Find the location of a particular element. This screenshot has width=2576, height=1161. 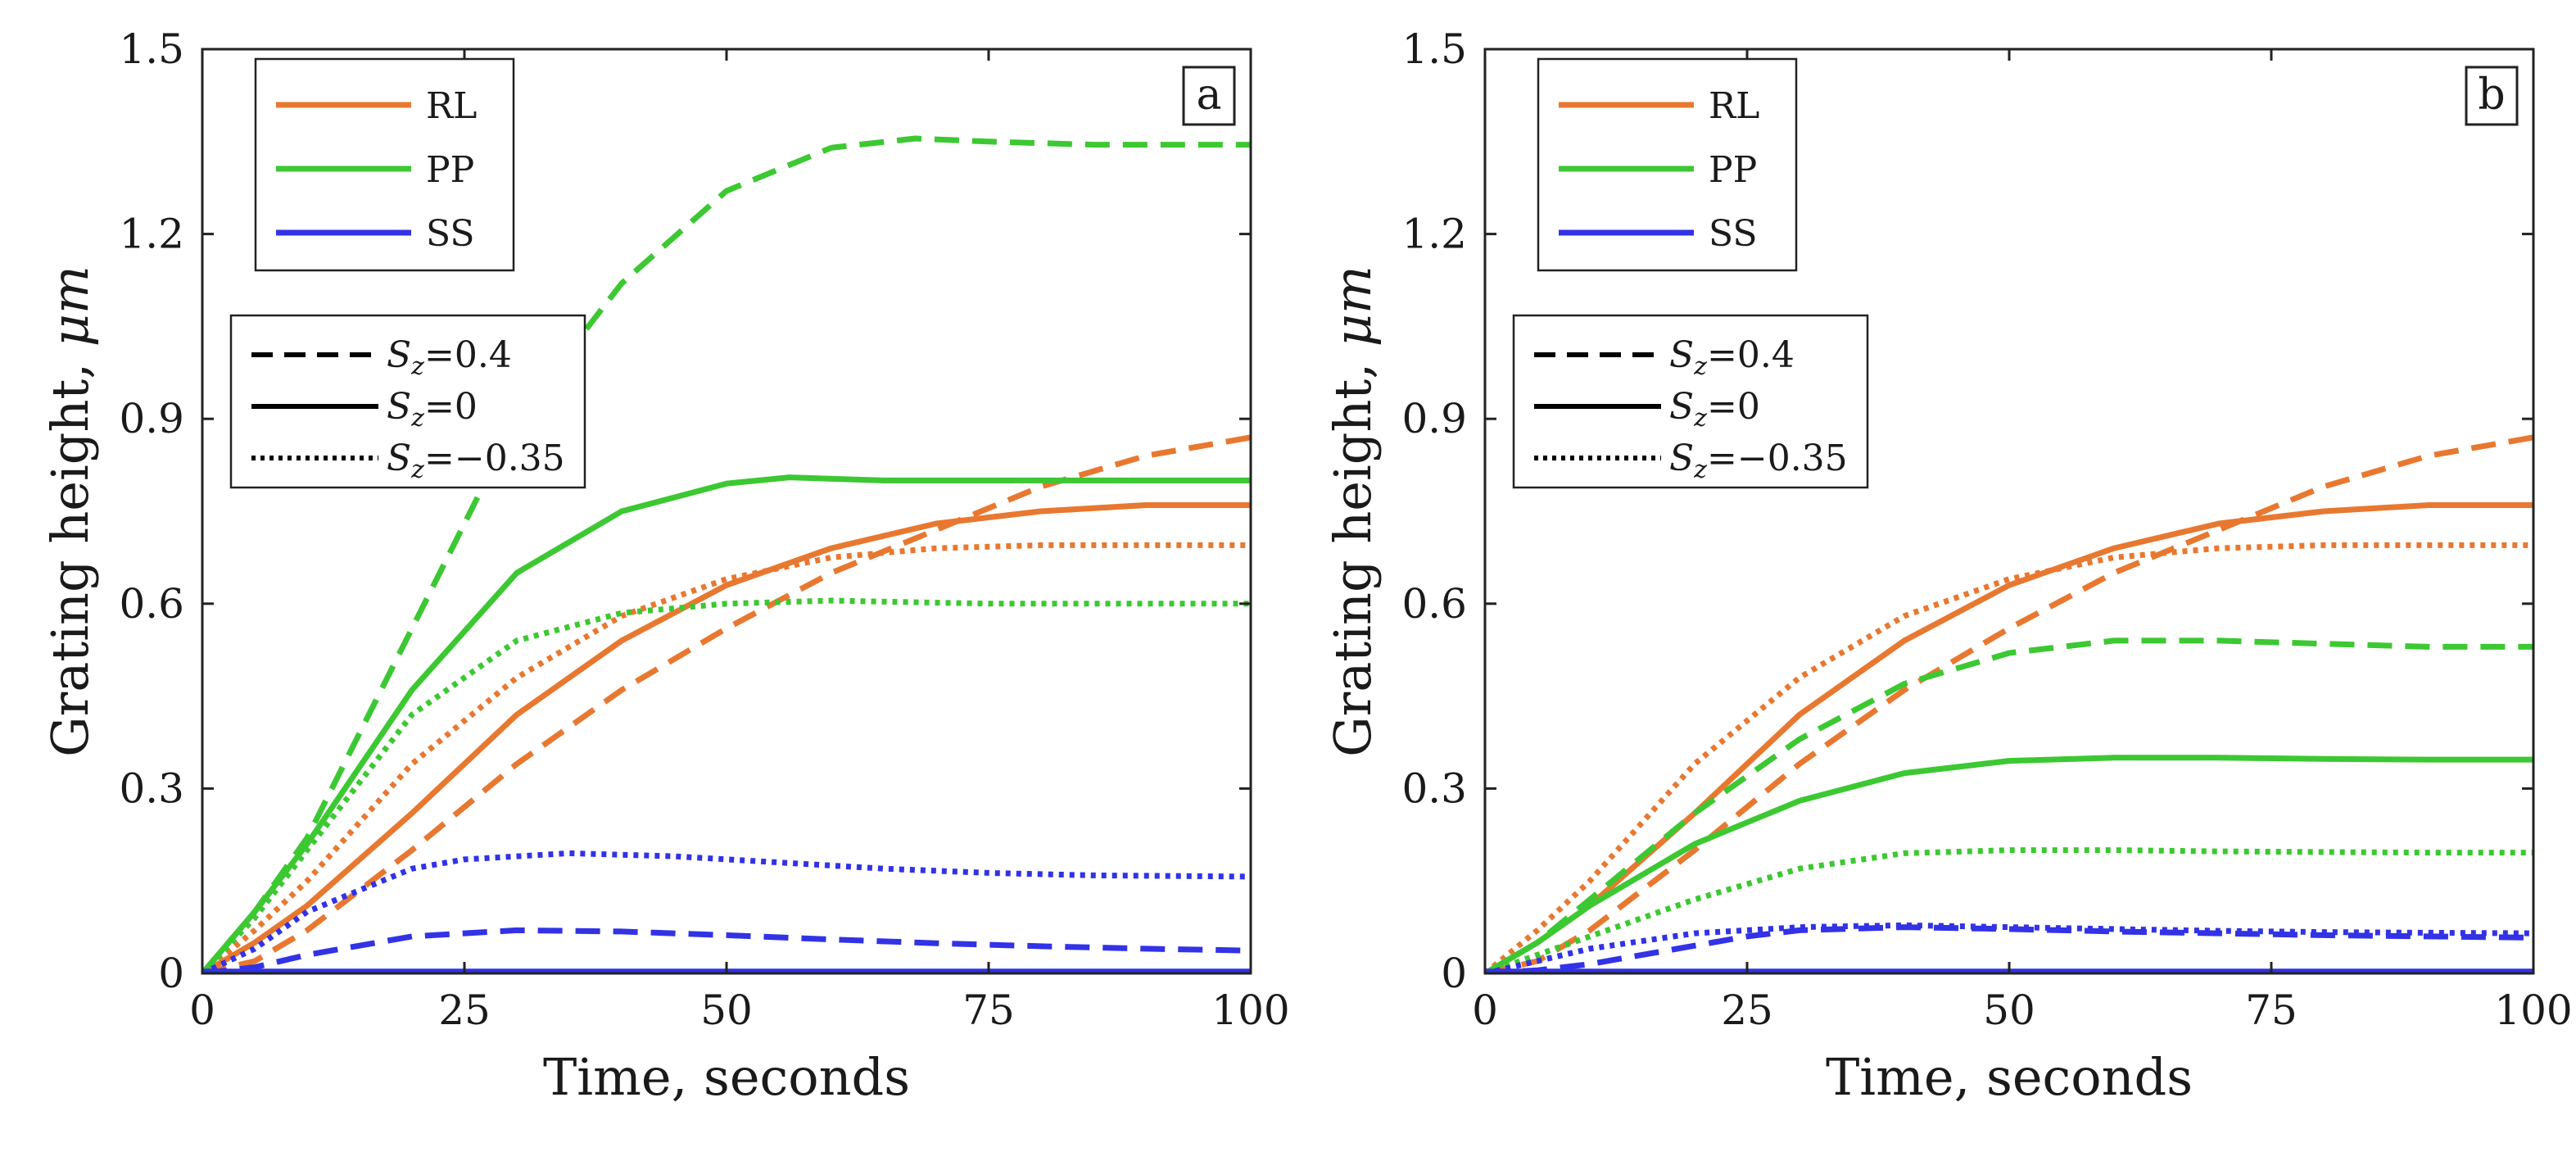

series-line-pp-dashed is located at coordinates (2009, 805).